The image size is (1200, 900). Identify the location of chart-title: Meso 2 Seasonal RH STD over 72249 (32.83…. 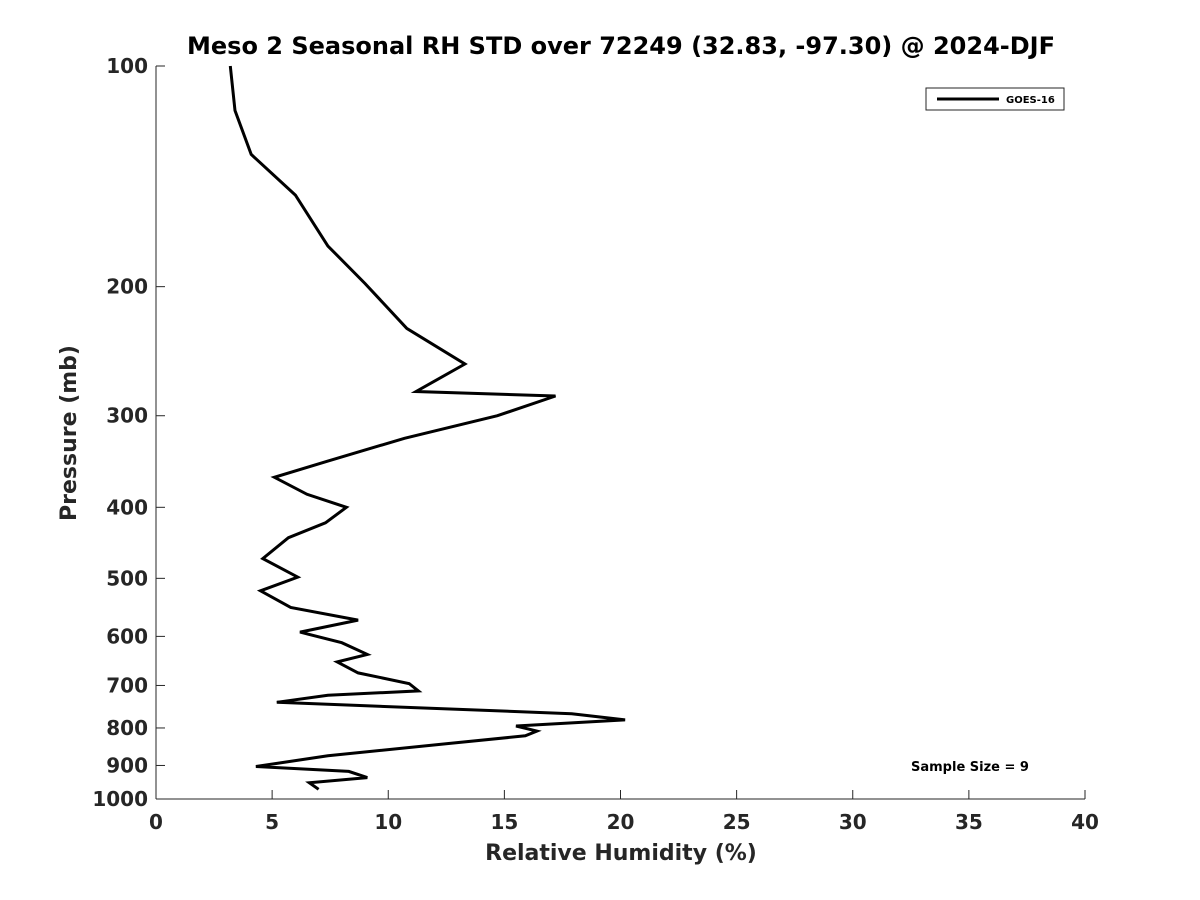
(621, 46).